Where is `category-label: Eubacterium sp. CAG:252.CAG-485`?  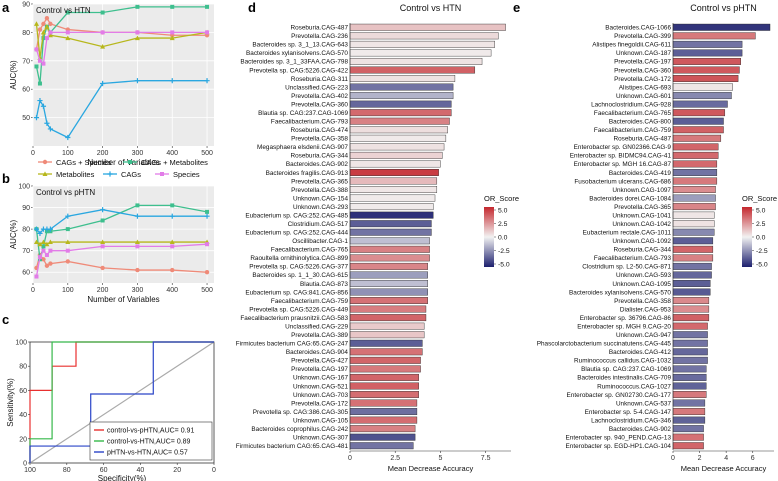 category-label: Eubacterium sp. CAG:252.CAG-485 is located at coordinates (296, 215).